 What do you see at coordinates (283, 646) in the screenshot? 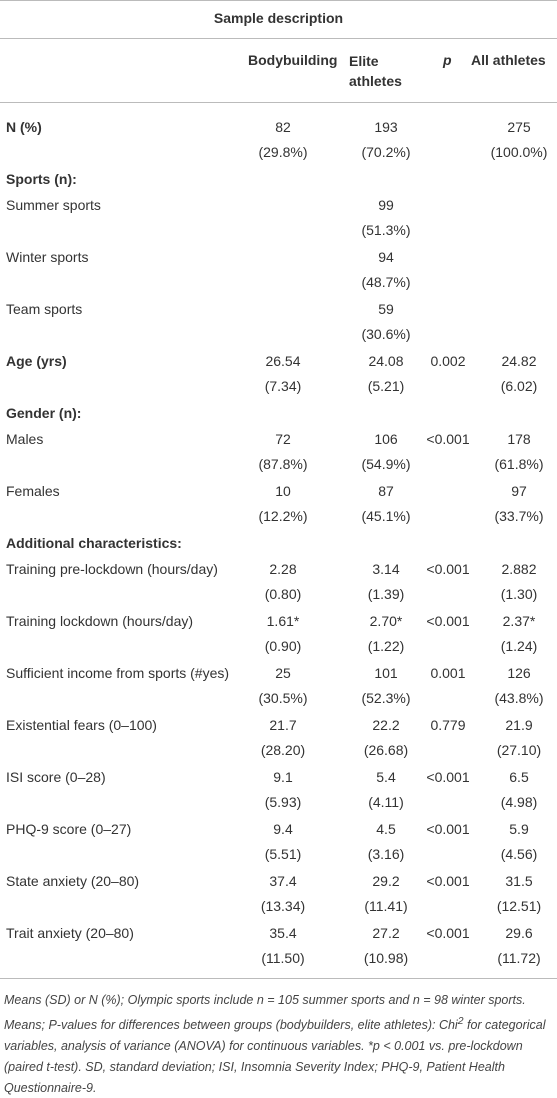
I see `cell-value: (0.90)` at bounding box center [283, 646].